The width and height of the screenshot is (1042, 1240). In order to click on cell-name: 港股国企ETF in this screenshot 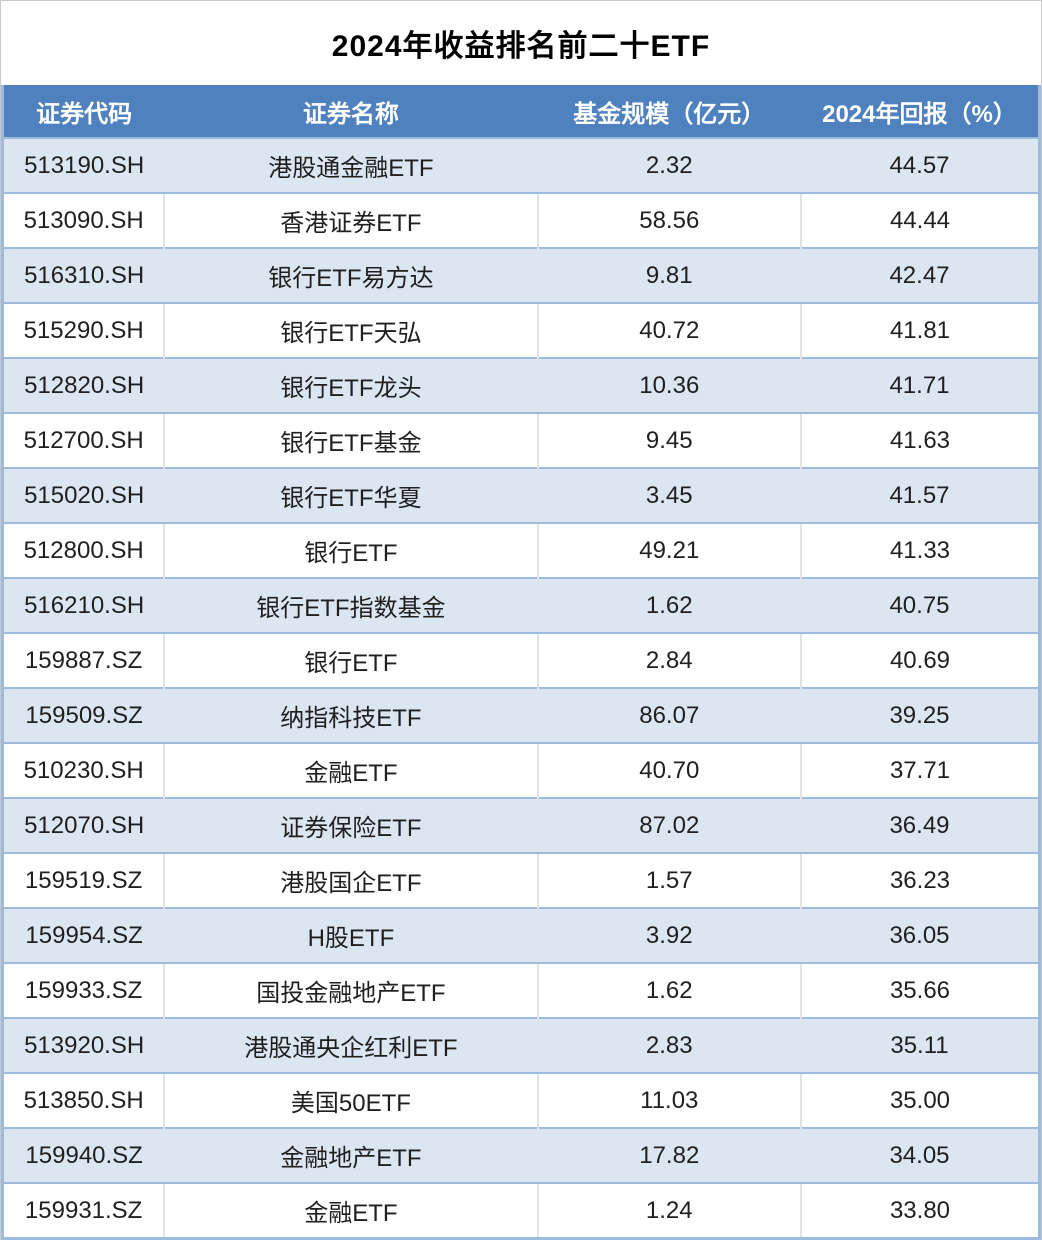, I will do `click(350, 880)`.